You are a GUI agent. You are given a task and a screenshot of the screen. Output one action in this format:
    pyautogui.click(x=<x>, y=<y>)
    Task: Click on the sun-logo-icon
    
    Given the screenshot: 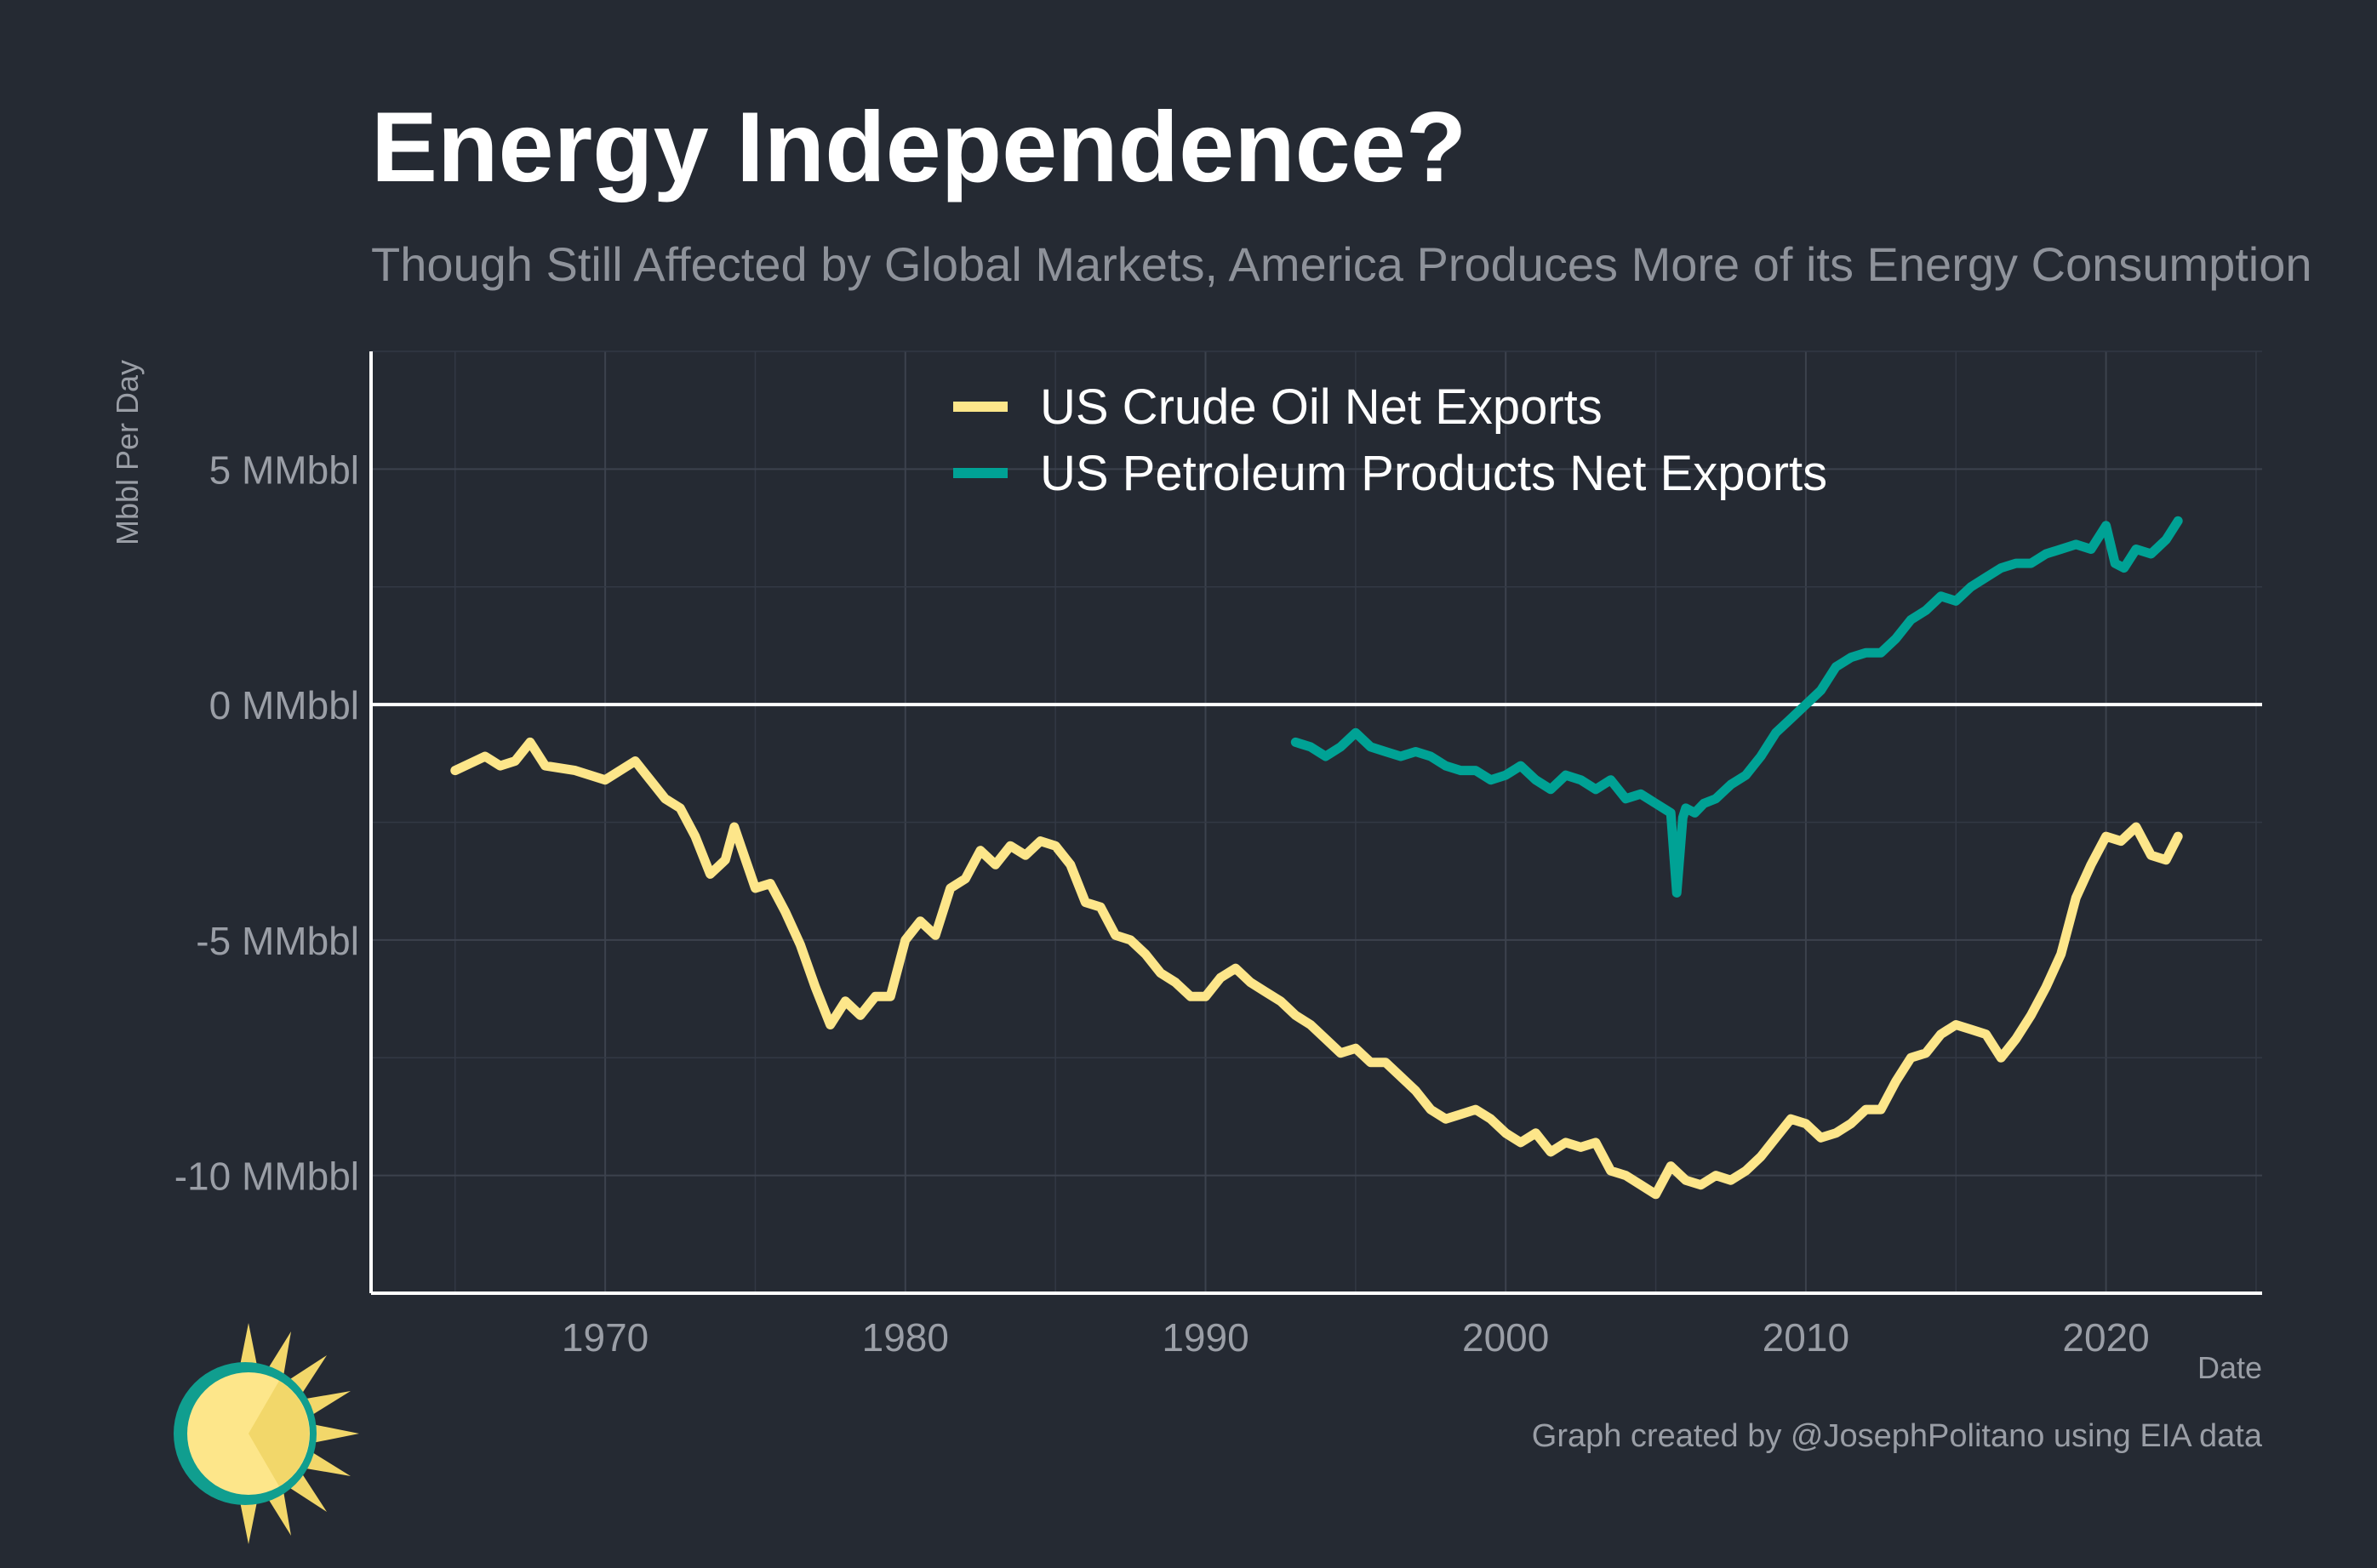 What is the action you would take?
    pyautogui.click(x=266, y=1433)
    